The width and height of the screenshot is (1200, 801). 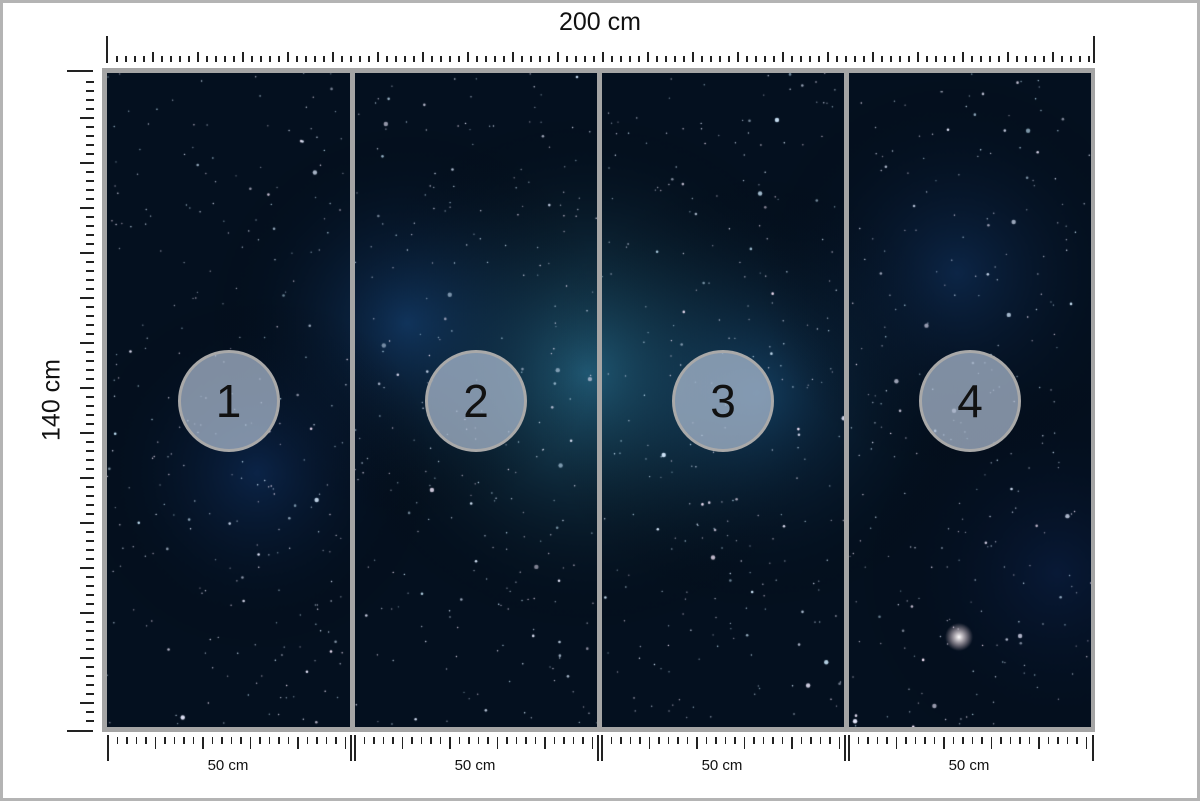 I want to click on panel-number-badge: 3, so click(x=723, y=401).